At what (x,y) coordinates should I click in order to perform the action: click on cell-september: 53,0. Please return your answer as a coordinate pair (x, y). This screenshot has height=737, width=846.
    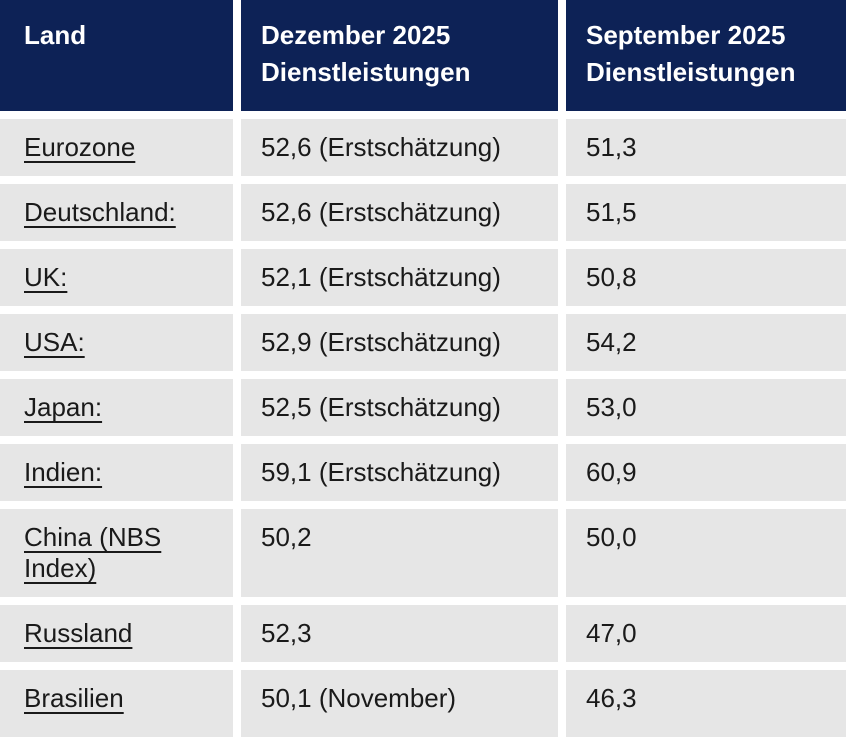
    Looking at the image, I should click on (706, 407).